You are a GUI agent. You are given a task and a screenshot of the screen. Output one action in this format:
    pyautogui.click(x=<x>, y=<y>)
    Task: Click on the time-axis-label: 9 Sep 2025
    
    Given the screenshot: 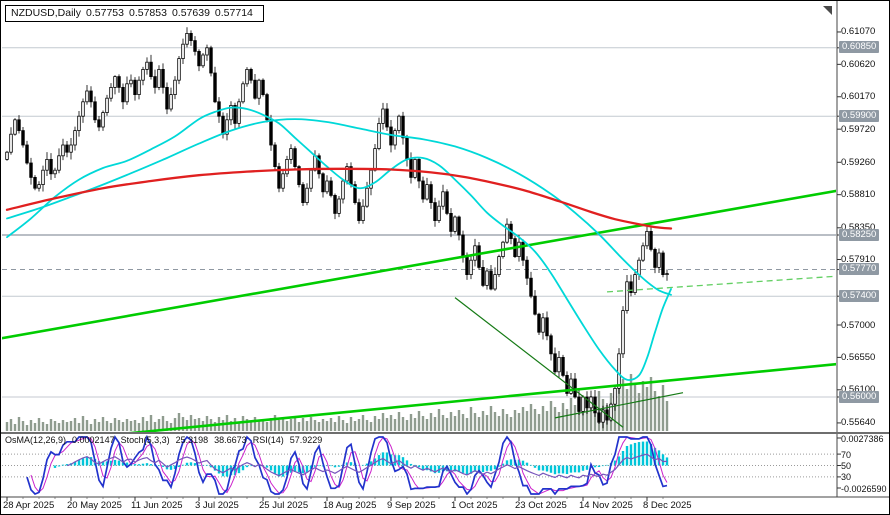 What is the action you would take?
    pyautogui.click(x=411, y=505)
    